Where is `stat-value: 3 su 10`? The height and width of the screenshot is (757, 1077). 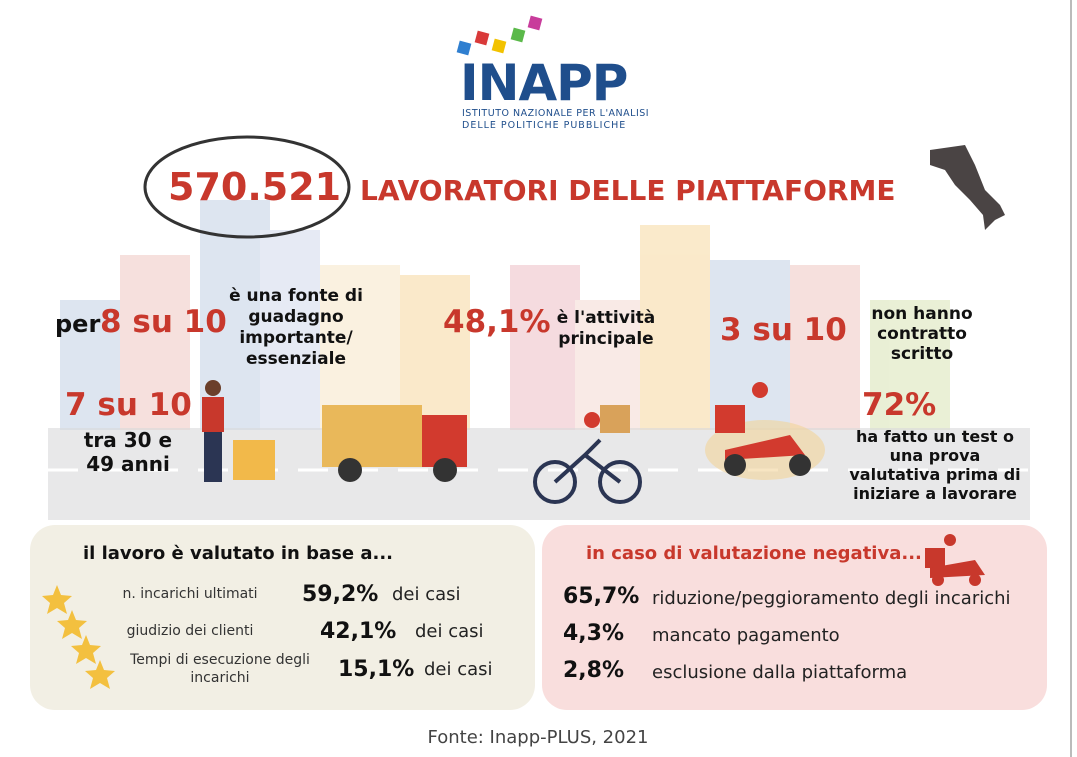 stat-value: 3 su 10 is located at coordinates (783, 330).